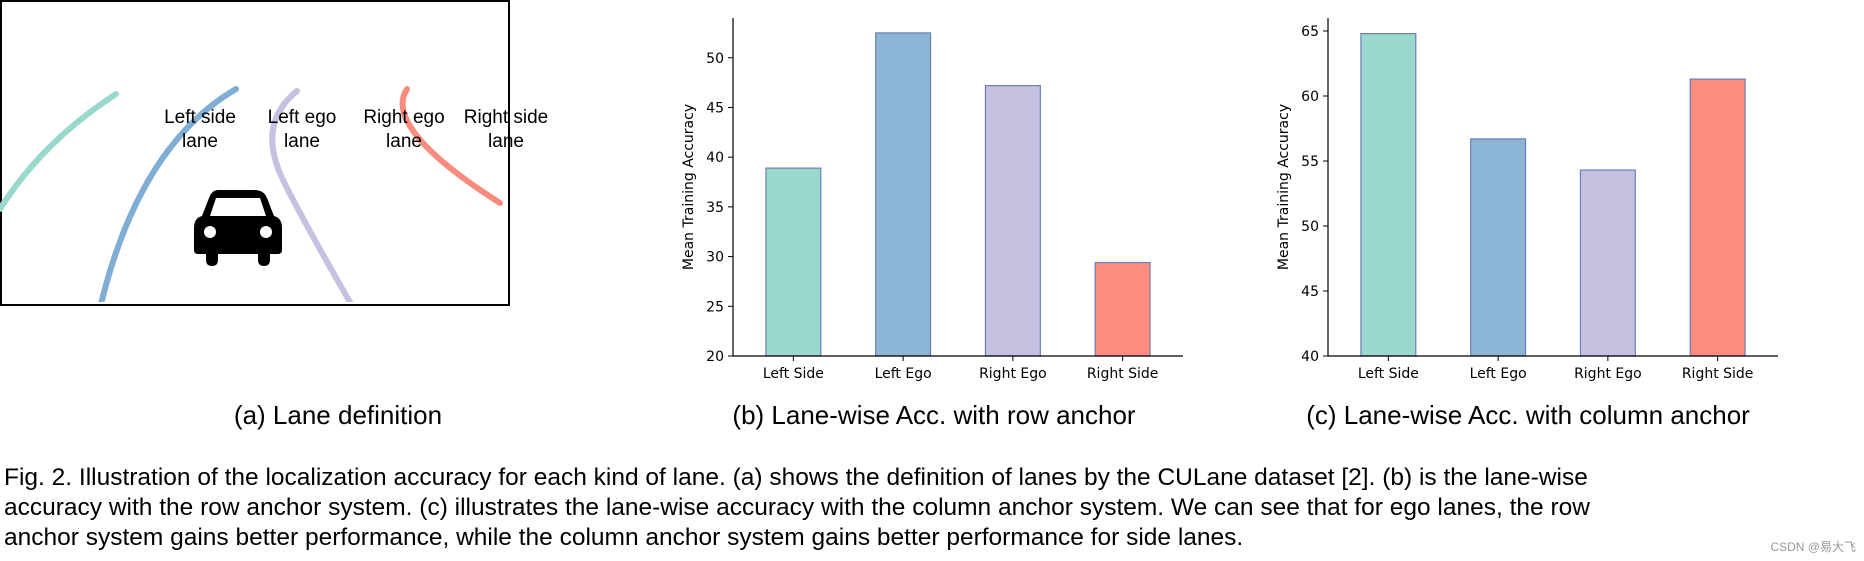  Describe the element at coordinates (1310, 292) in the screenshot. I see `column-anchor-y-tick-label: 45` at that location.